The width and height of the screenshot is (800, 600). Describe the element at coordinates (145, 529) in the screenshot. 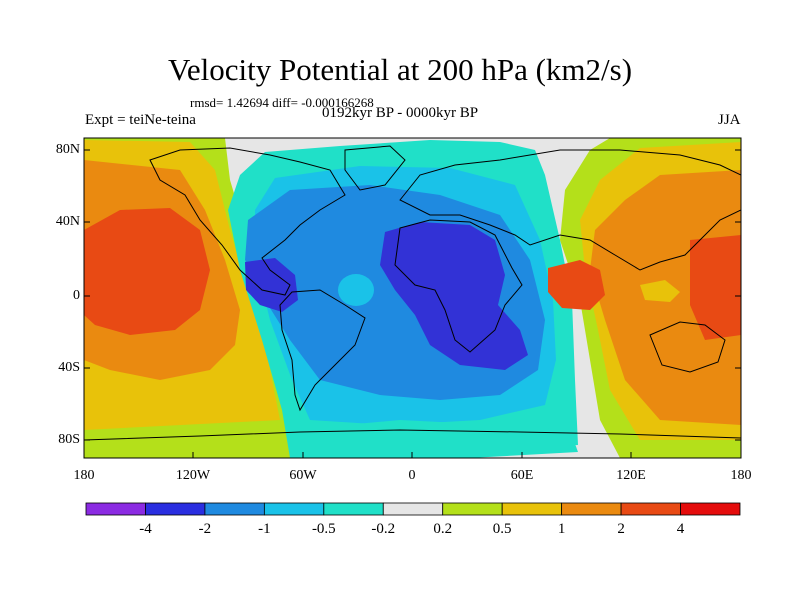

I see `colorbar-label: -4` at that location.